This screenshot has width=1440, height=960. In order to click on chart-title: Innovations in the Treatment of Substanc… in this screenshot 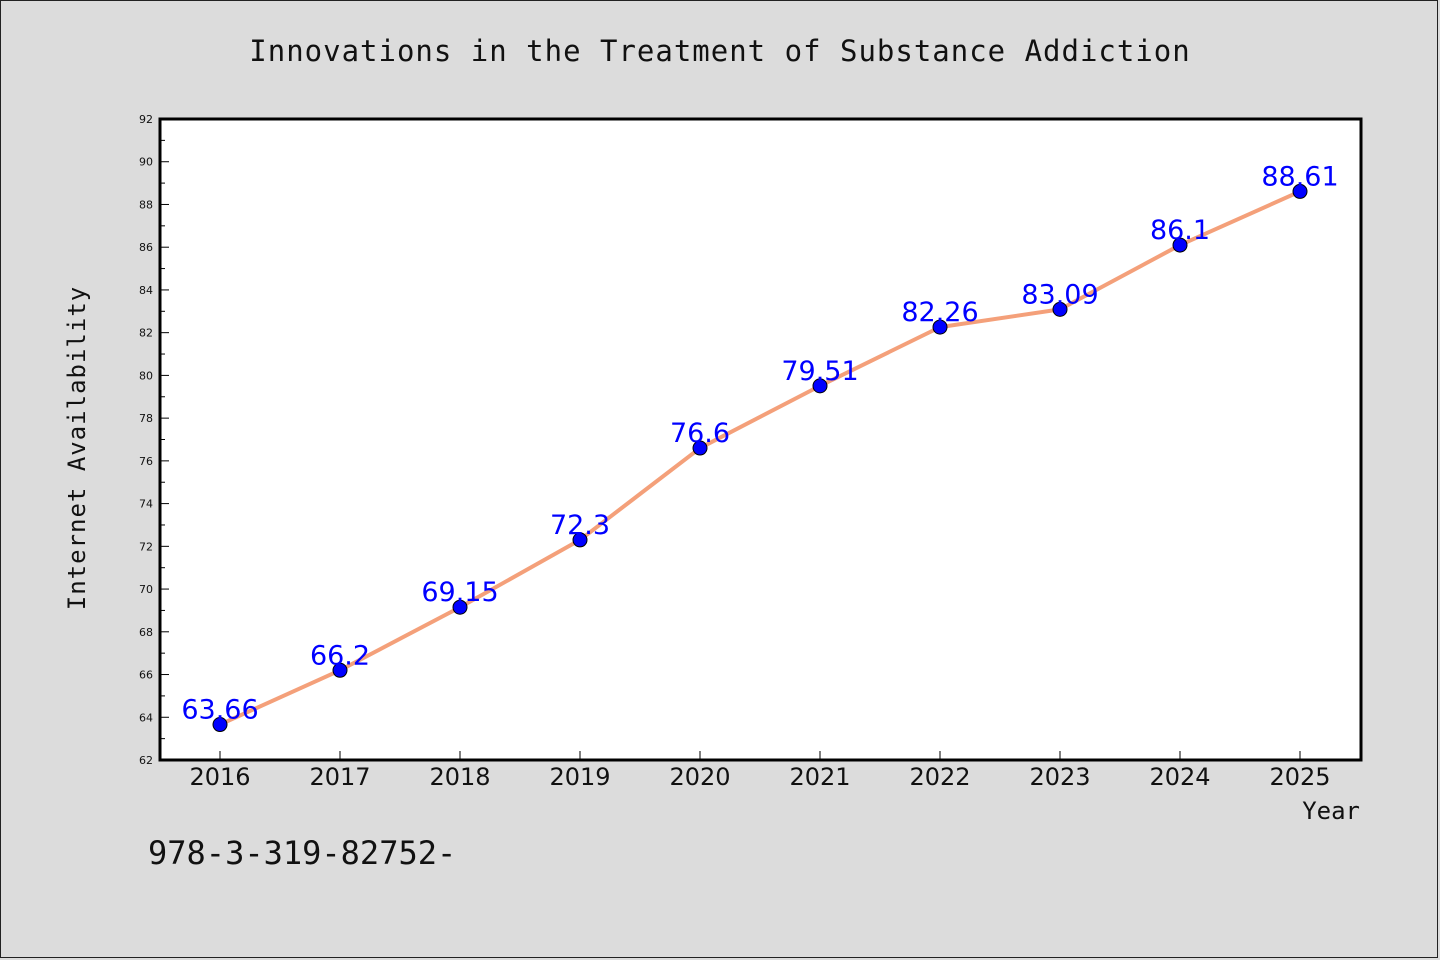, I will do `click(720, 51)`.